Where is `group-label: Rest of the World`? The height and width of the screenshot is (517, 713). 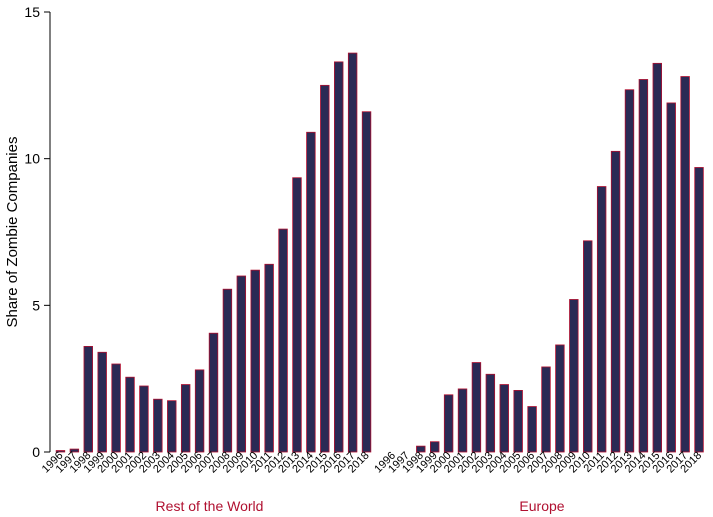 group-label: Rest of the World is located at coordinates (210, 506).